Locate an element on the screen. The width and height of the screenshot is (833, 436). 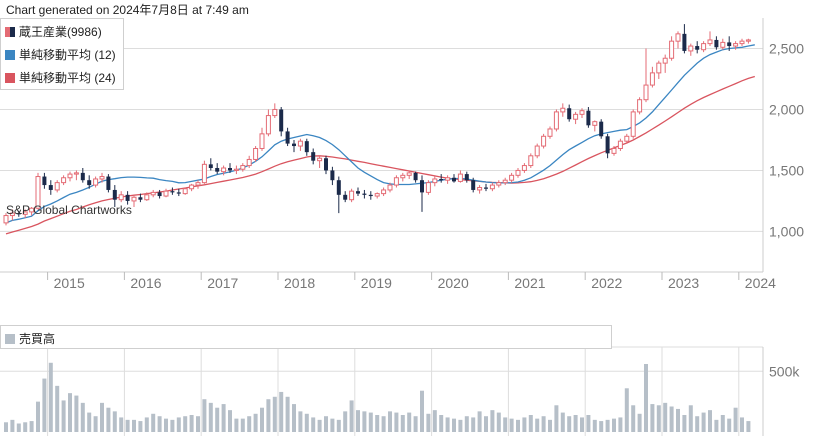
ma12-swatch-icon is located at coordinates (10, 55).